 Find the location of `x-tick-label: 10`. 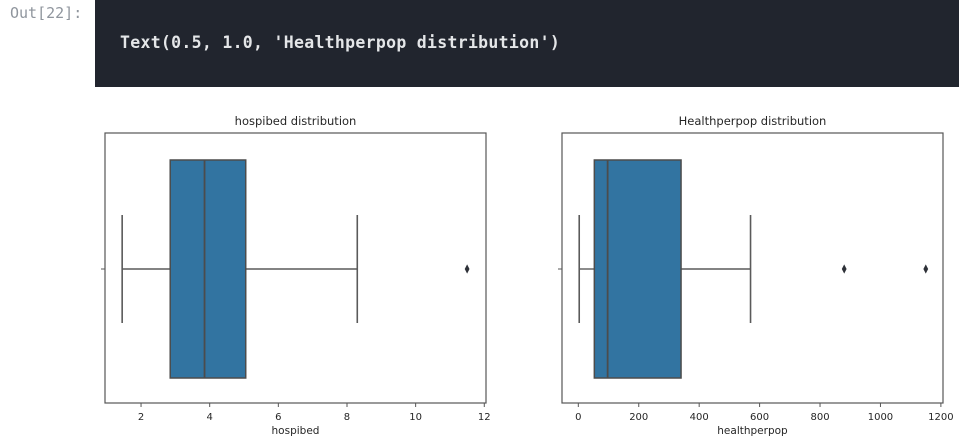

x-tick-label: 10 is located at coordinates (415, 417).